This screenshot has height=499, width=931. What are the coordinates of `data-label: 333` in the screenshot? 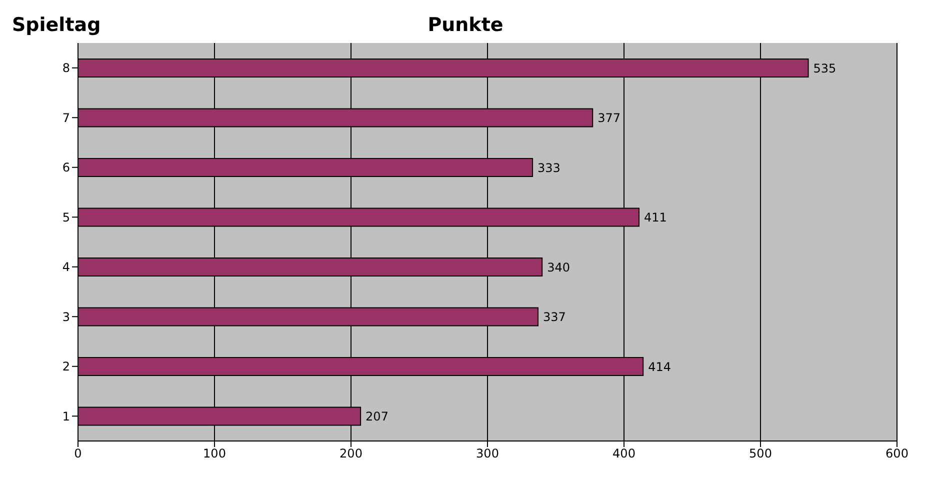 It's located at (549, 167).